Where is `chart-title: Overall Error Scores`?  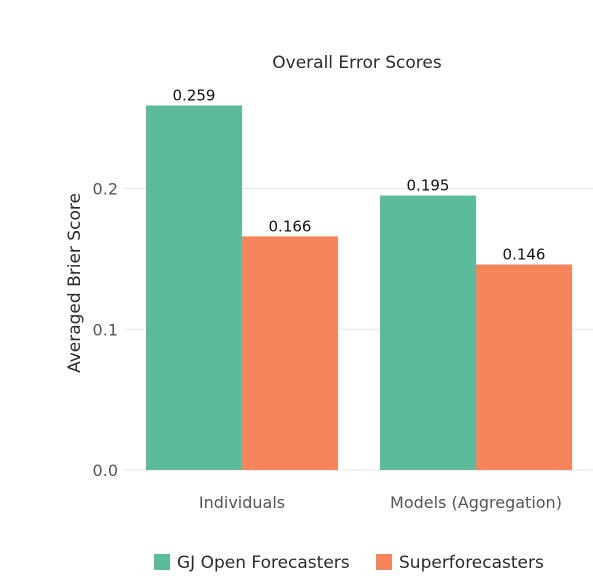 chart-title: Overall Error Scores is located at coordinates (357, 63).